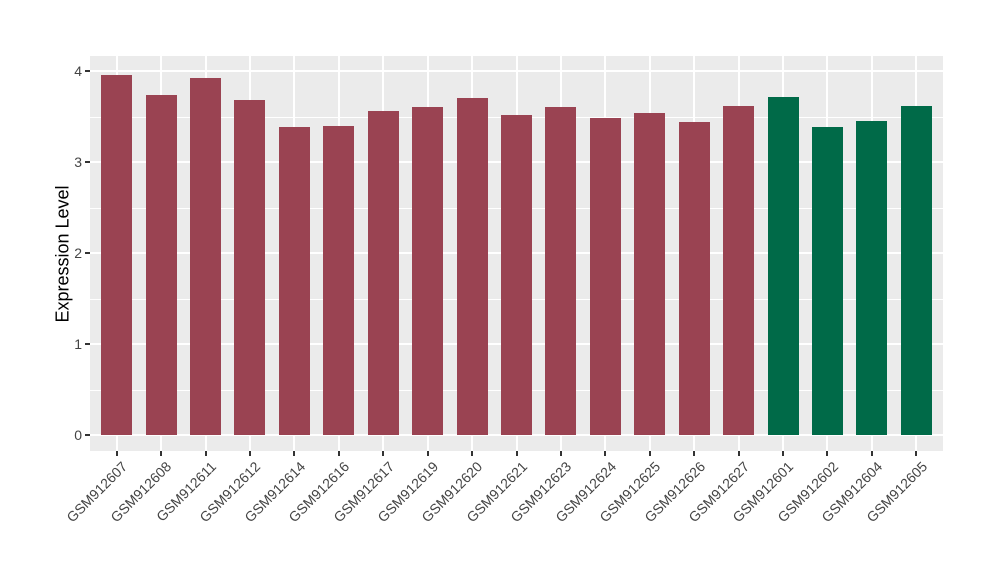  What do you see at coordinates (78, 253) in the screenshot?
I see `y-tick-label: 2` at bounding box center [78, 253].